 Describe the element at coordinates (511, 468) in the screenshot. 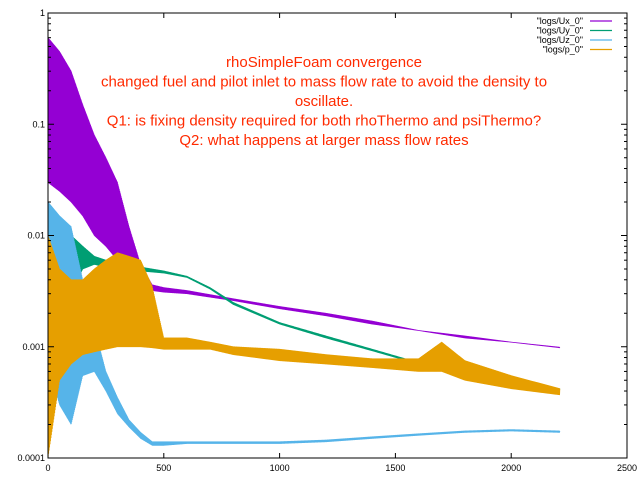

I see `x-tick-label: 2000` at that location.